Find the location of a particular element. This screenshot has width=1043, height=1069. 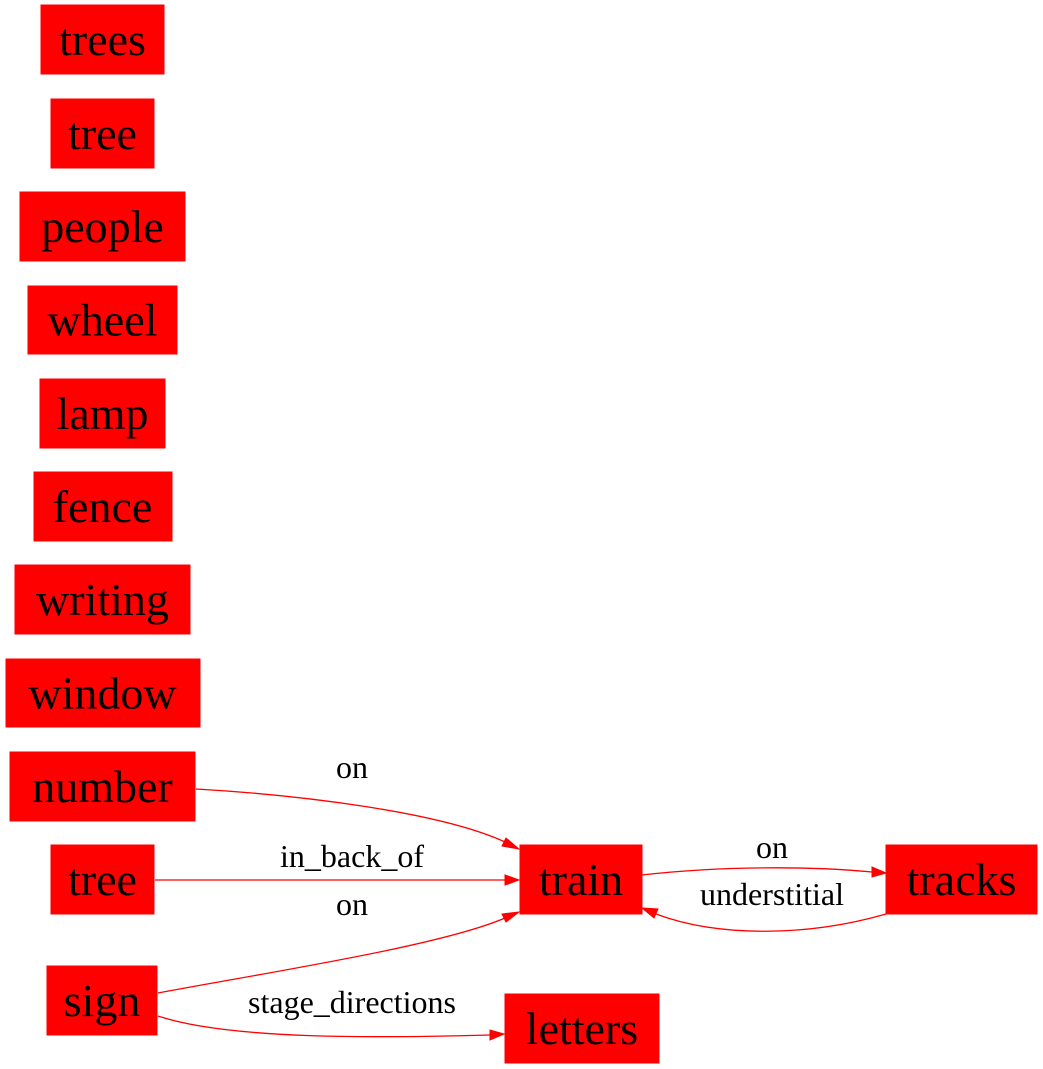

edge-label: in_back_of is located at coordinates (352, 856).